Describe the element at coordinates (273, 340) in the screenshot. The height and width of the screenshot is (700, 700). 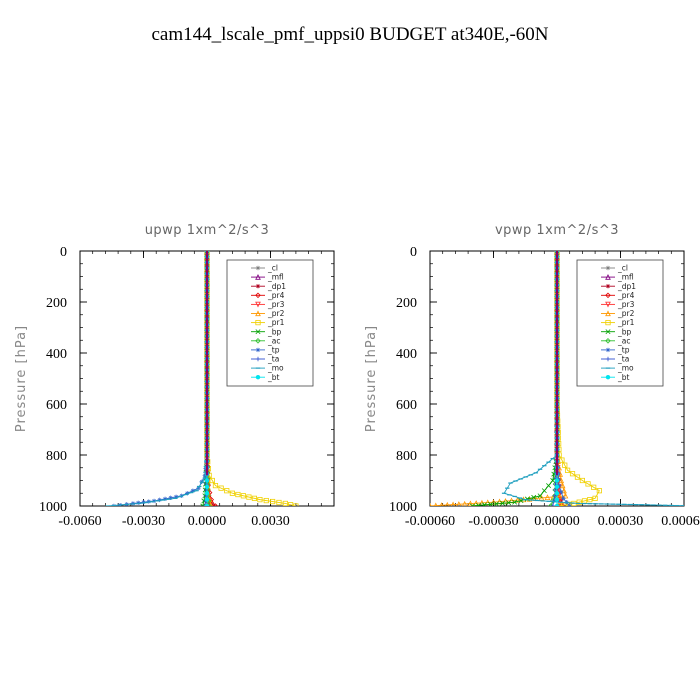
I see `legend-label: _ac` at that location.